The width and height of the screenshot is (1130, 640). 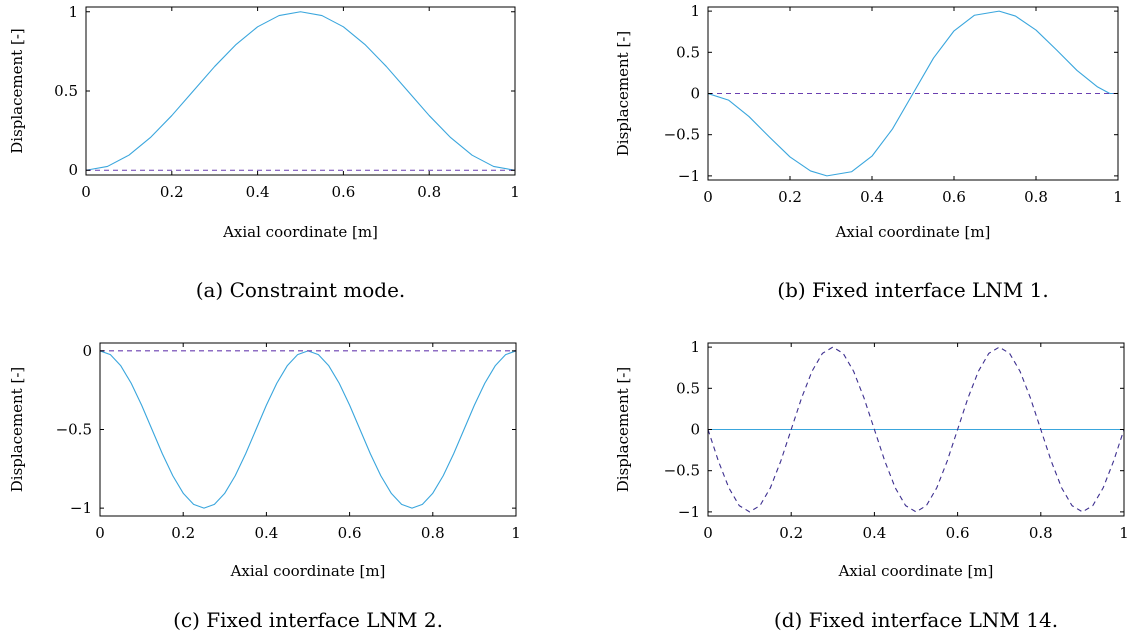 What do you see at coordinates (916, 620) in the screenshot?
I see `subfigure-caption: (d) Fixed interface LNM 14.` at bounding box center [916, 620].